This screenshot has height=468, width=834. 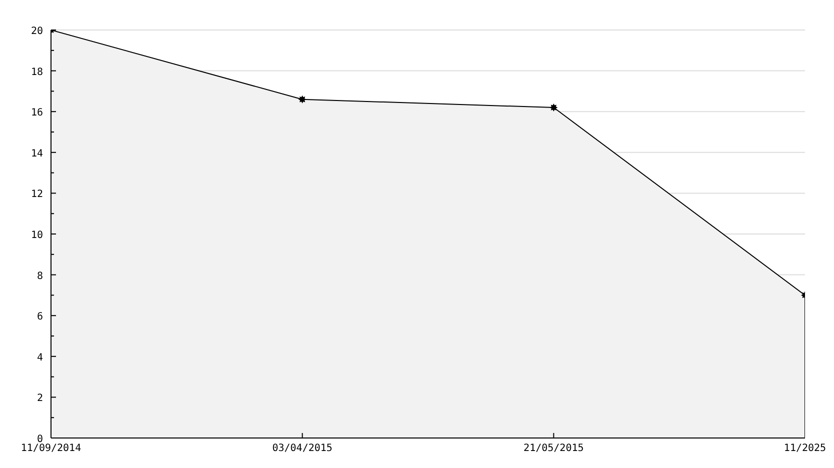 I want to click on y-tick-label: 0, so click(x=39, y=439).